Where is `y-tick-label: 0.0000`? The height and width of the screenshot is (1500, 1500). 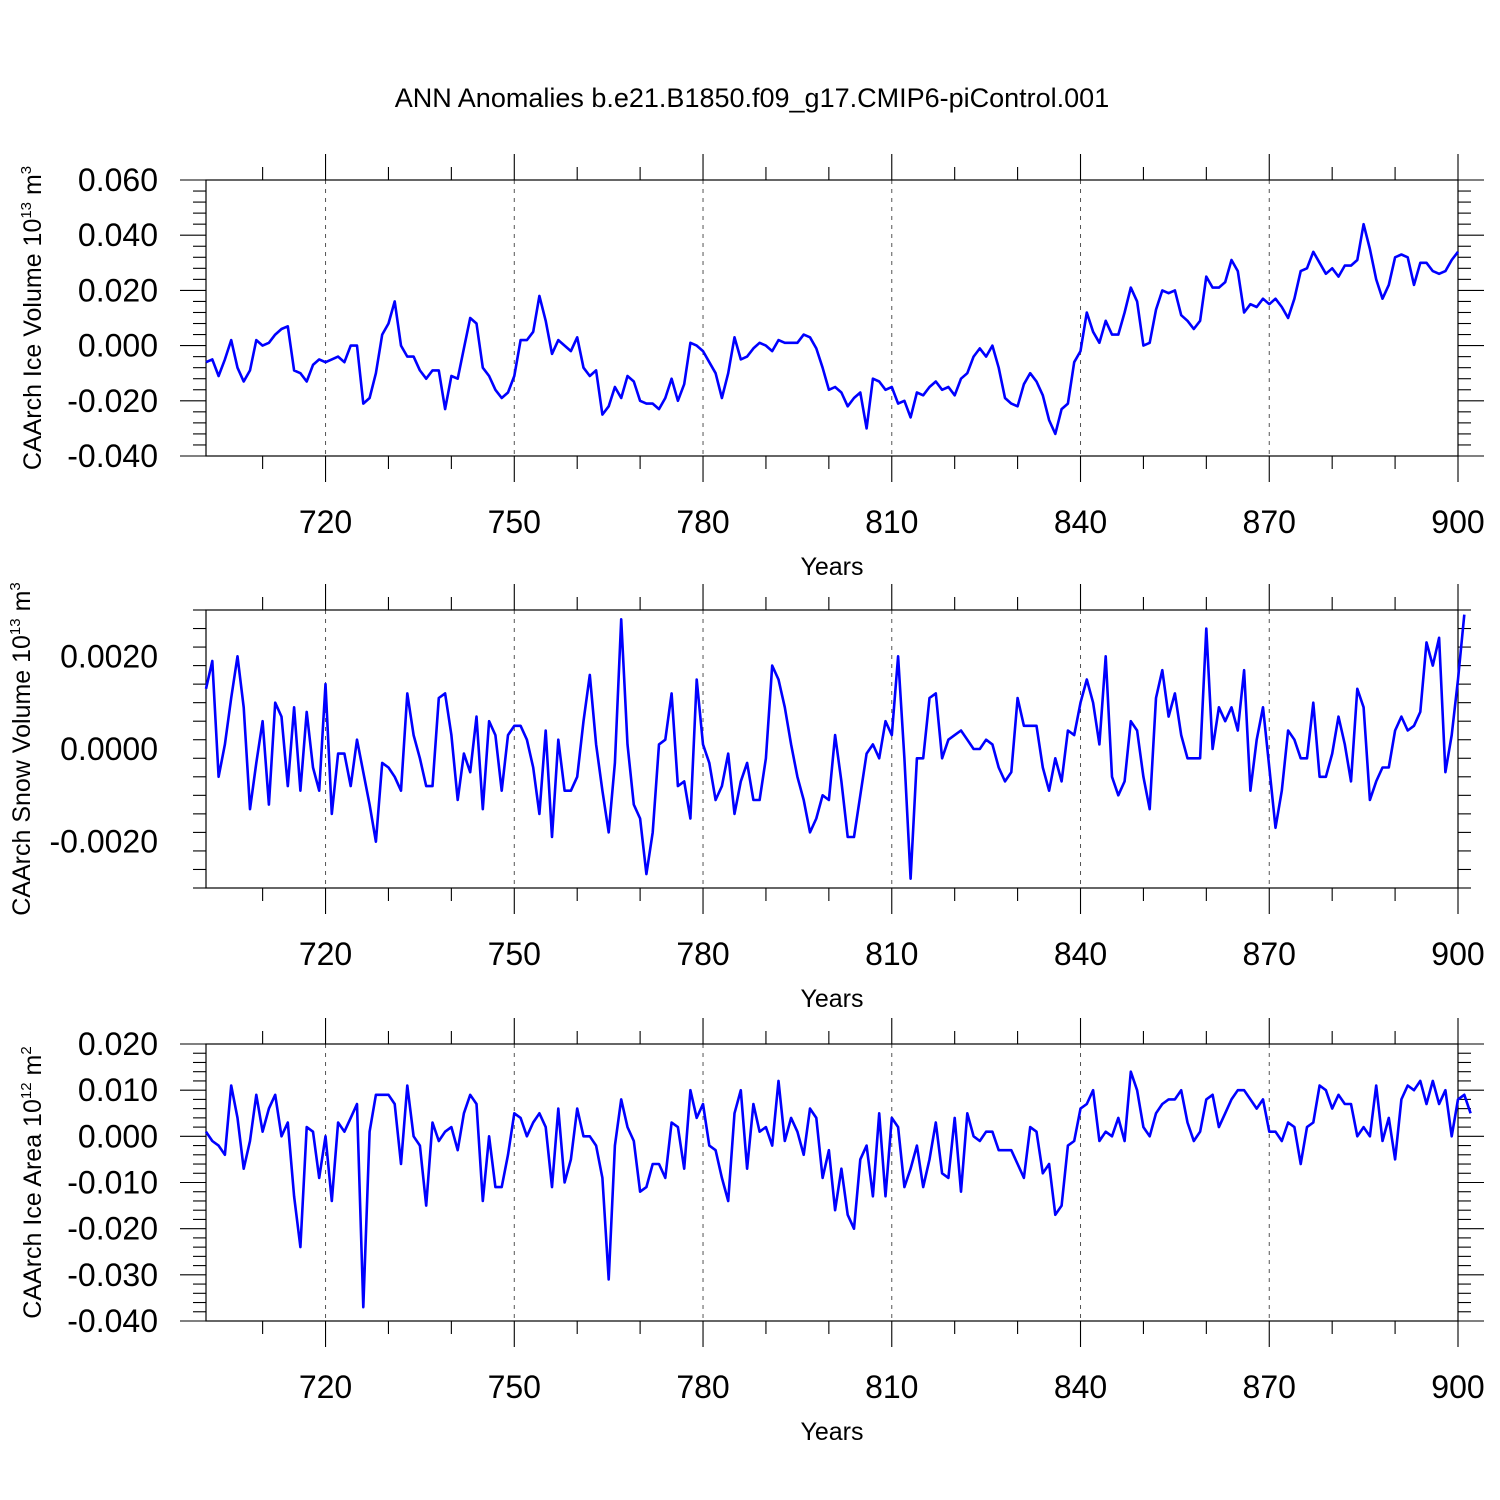
y-tick-label: 0.0000 is located at coordinates (109, 749).